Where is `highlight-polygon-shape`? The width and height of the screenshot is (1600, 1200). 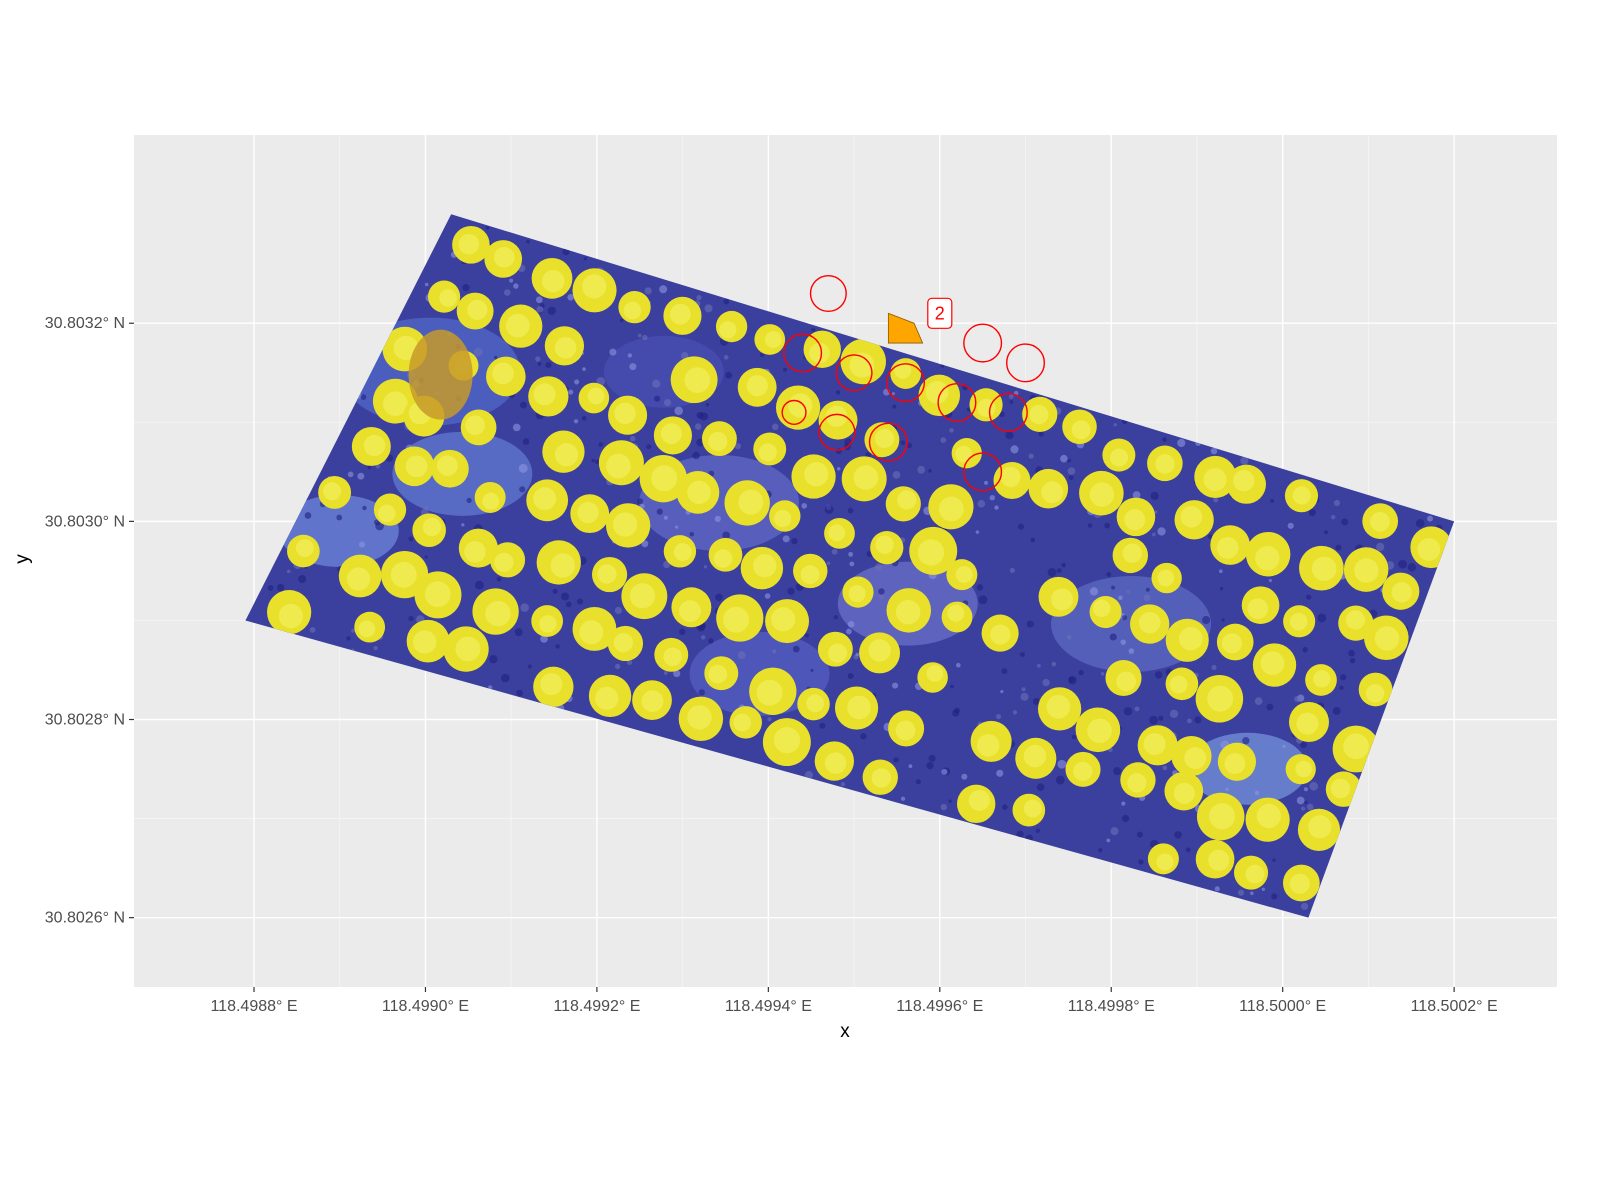
highlight-polygon-shape is located at coordinates (905, 328).